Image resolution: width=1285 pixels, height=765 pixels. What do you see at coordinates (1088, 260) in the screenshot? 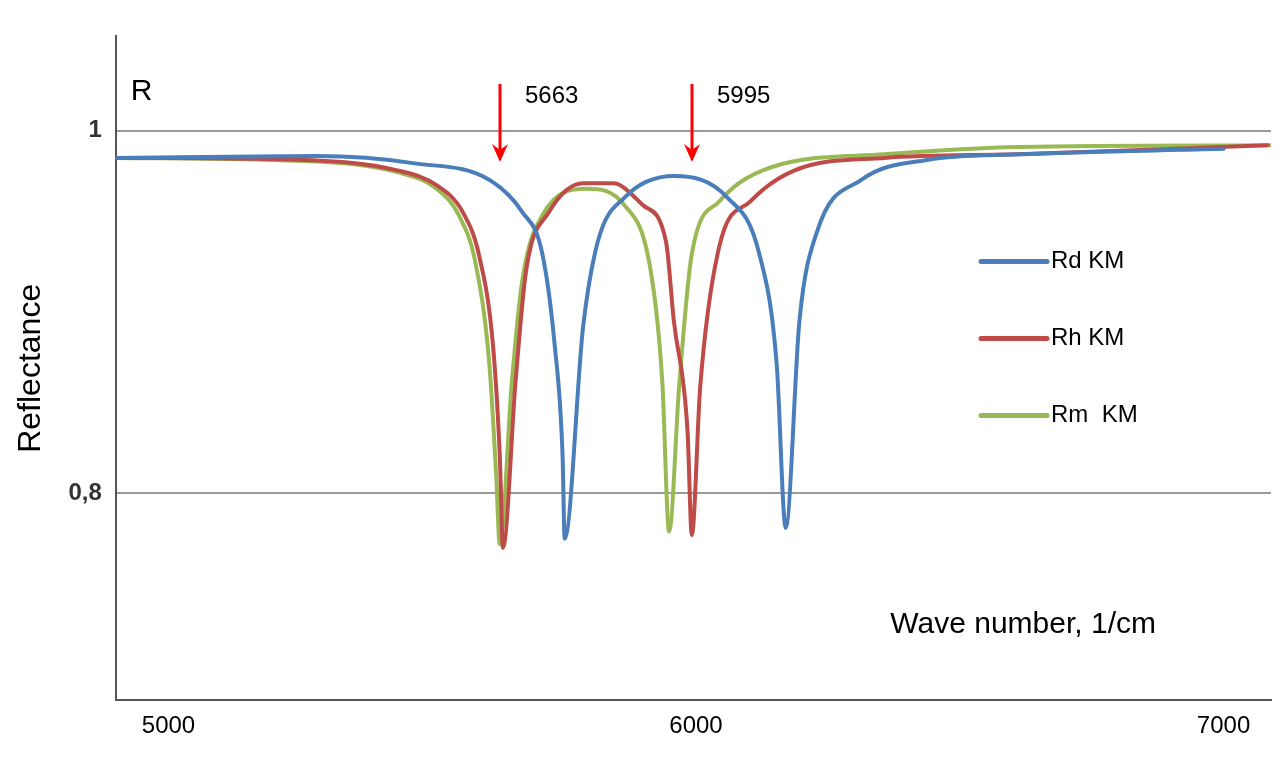
I see `legend-label: Rd KM` at bounding box center [1088, 260].